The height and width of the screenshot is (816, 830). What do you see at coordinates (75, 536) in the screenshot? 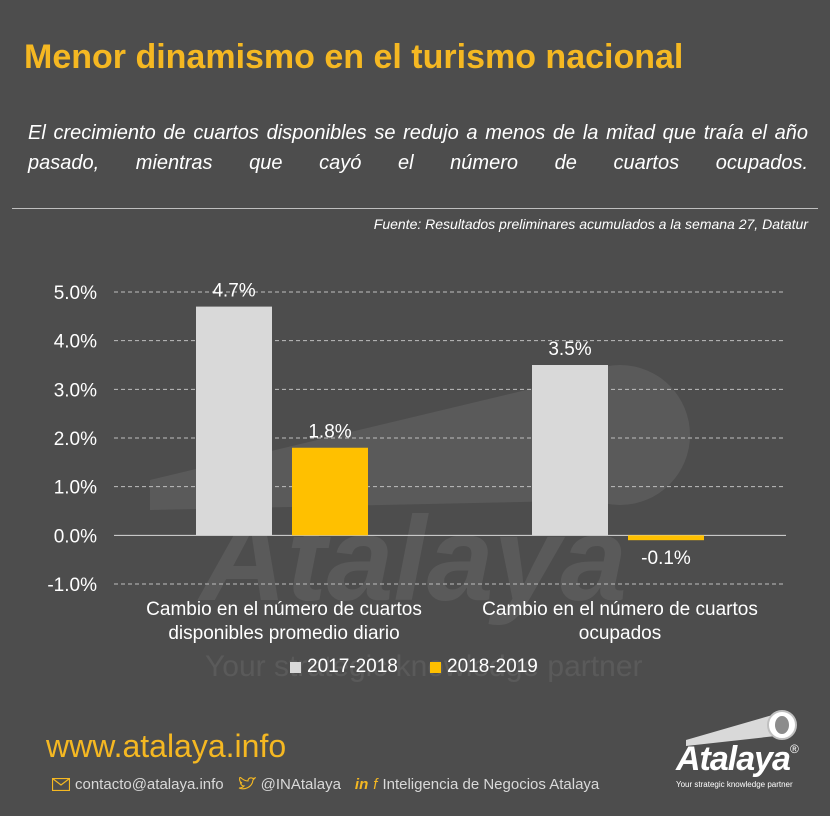
I see `y-tick-label: 0.0%` at bounding box center [75, 536].